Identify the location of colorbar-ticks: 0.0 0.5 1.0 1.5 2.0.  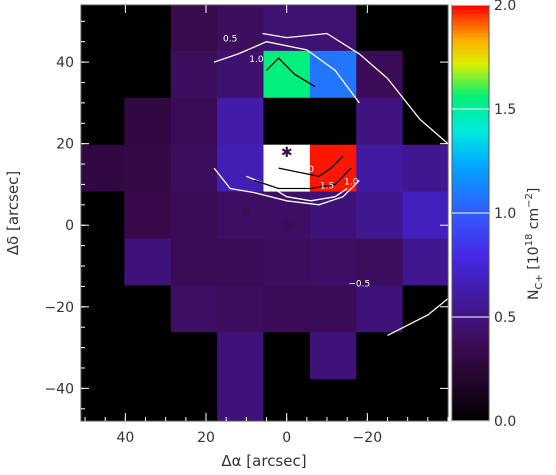
(484, 215).